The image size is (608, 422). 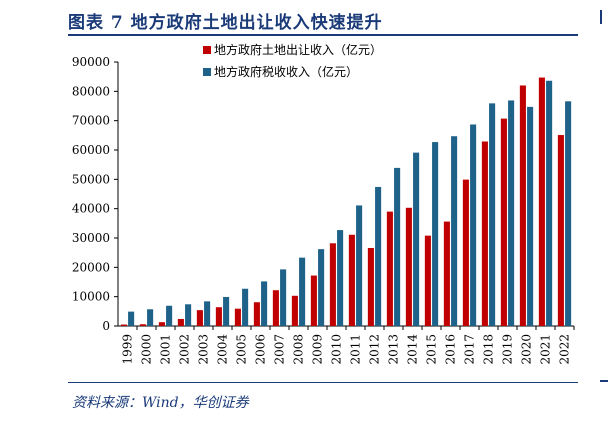 I want to click on tax-revenue-bar-2018, so click(x=492, y=214).